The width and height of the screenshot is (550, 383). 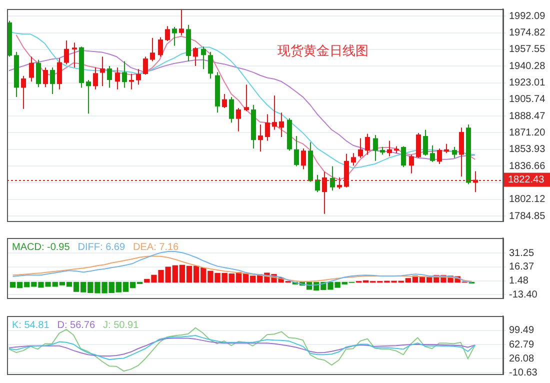 What do you see at coordinates (527, 16) in the screenshot?
I see `y-tick-label: 1992.09` at bounding box center [527, 16].